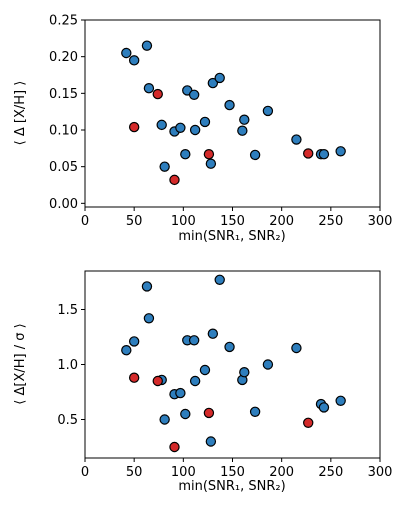  What do you see at coordinates (63, 21) in the screenshot?
I see `y-tick-label: 0.25` at bounding box center [63, 21].